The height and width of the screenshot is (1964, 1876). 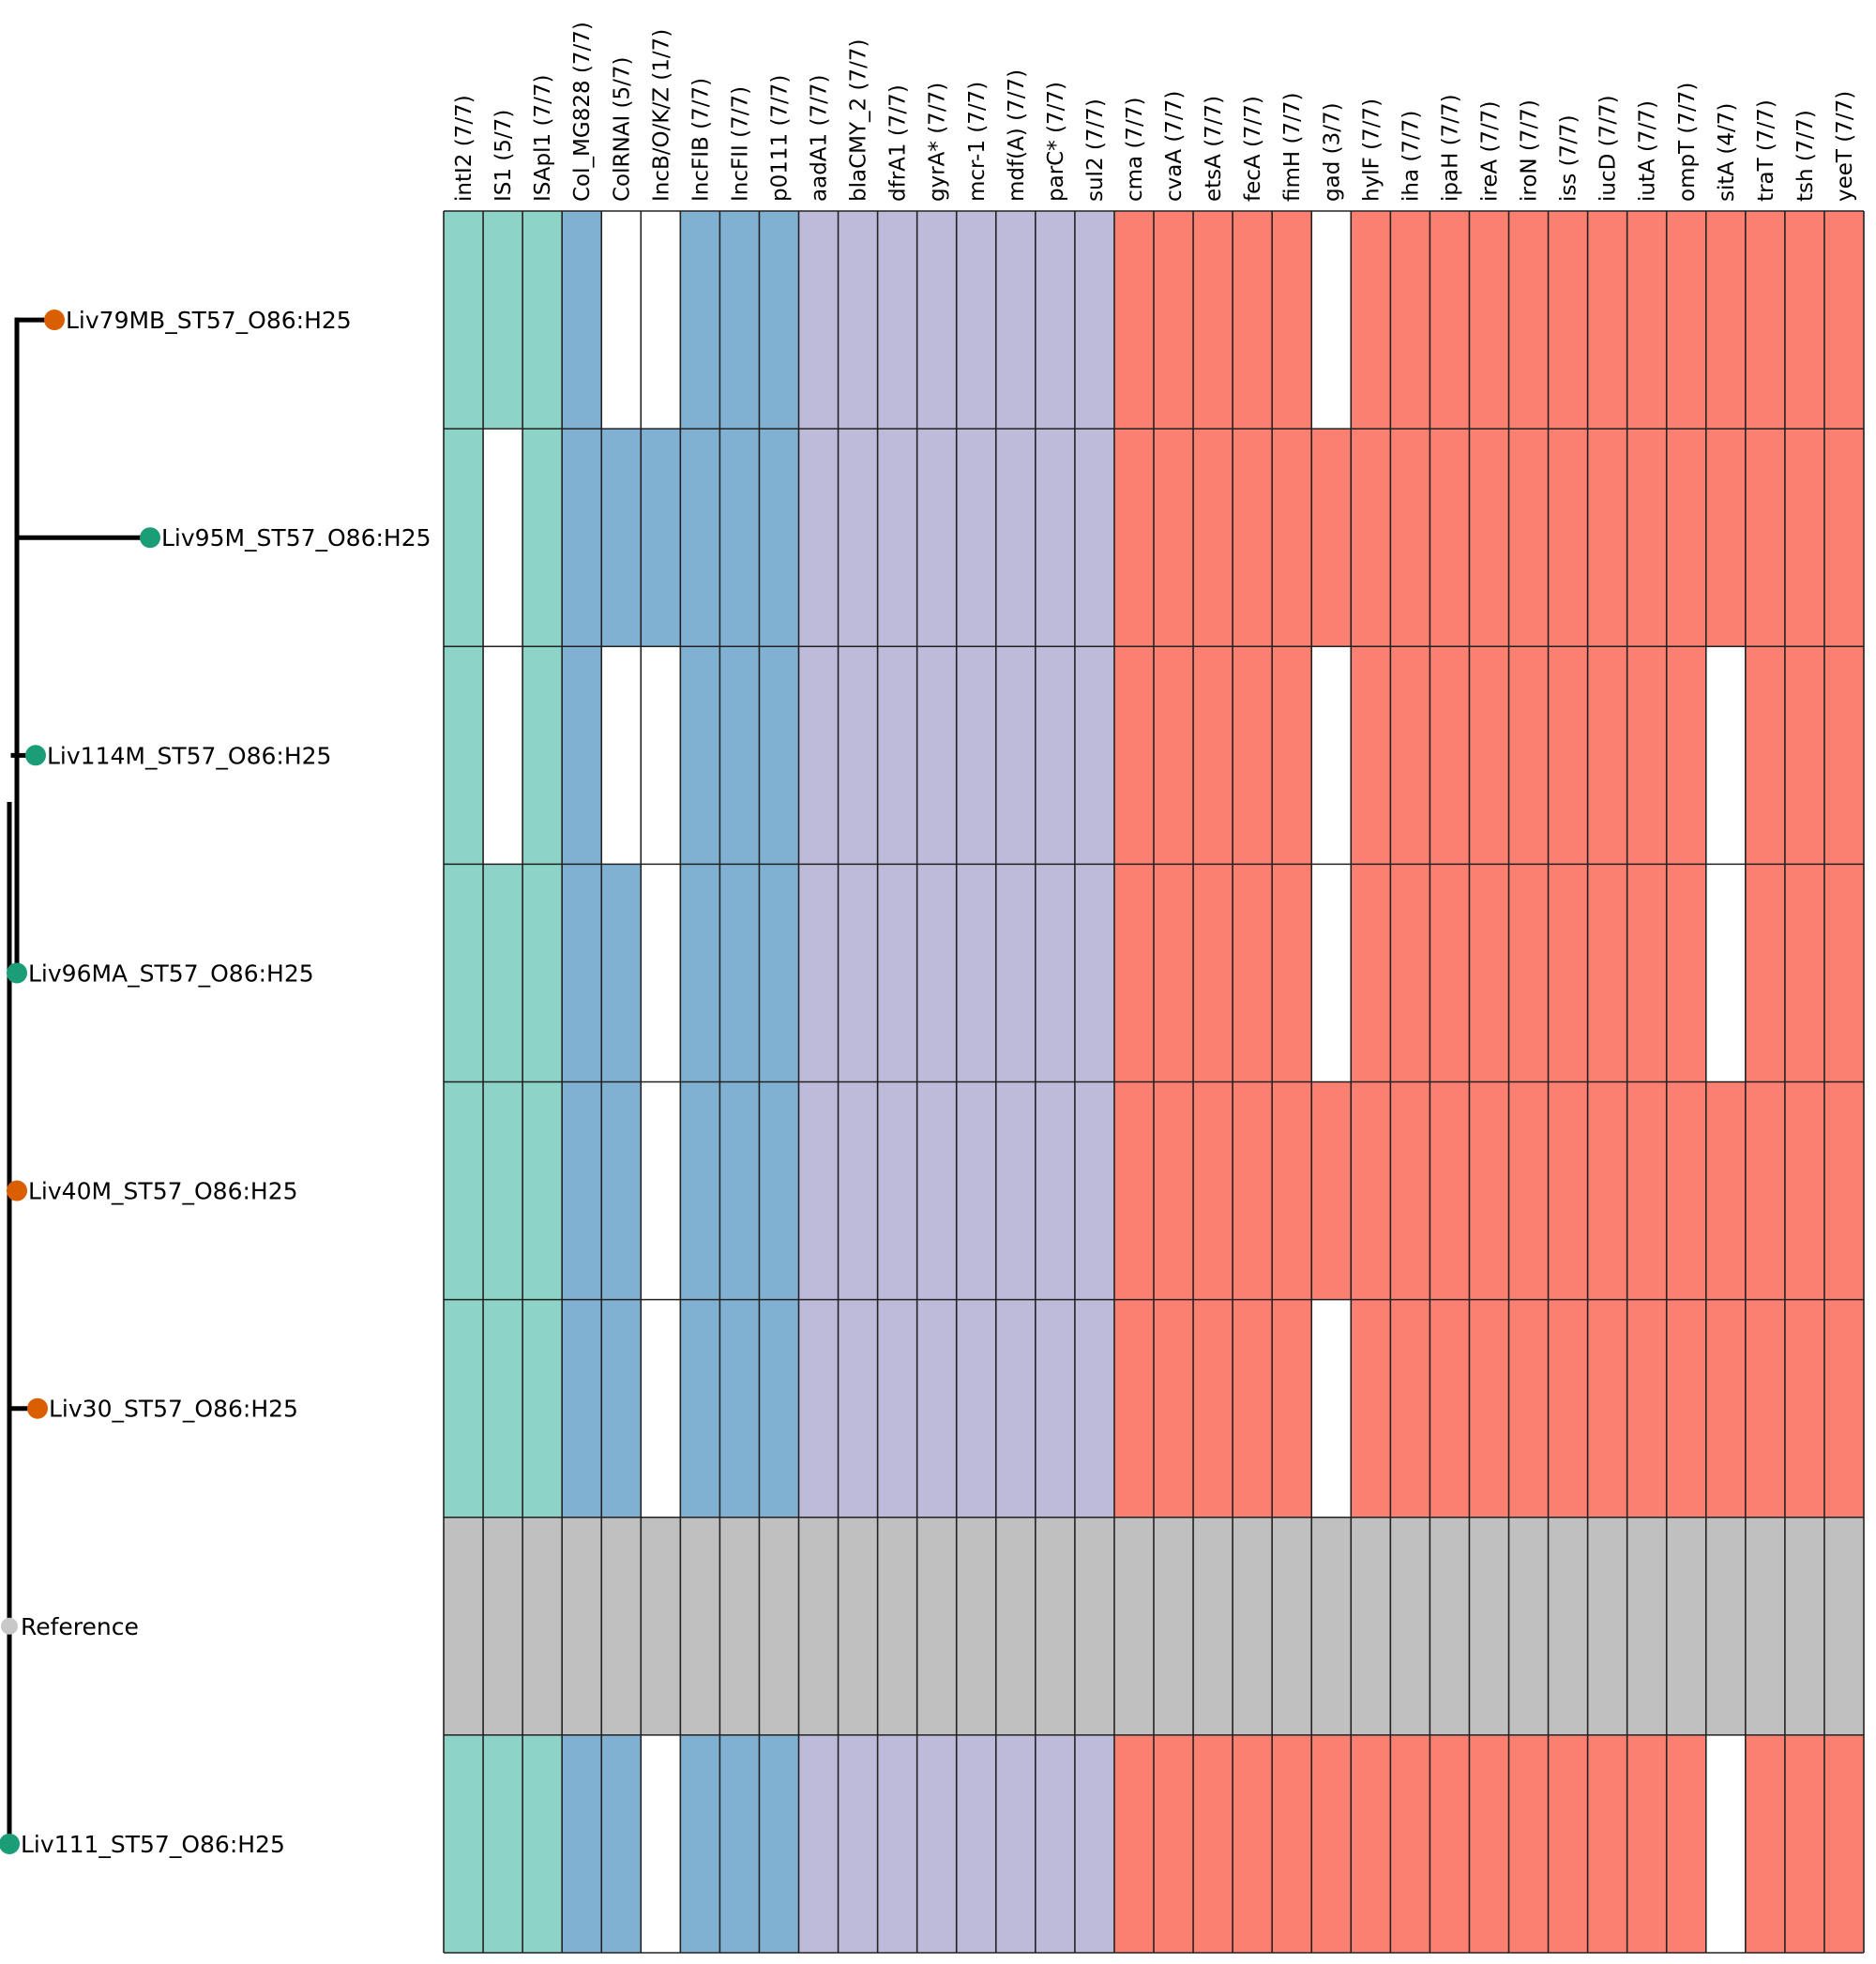 What do you see at coordinates (1489, 152) in the screenshot?
I see `column-label-irea-7-7: ireA (7/7)` at bounding box center [1489, 152].